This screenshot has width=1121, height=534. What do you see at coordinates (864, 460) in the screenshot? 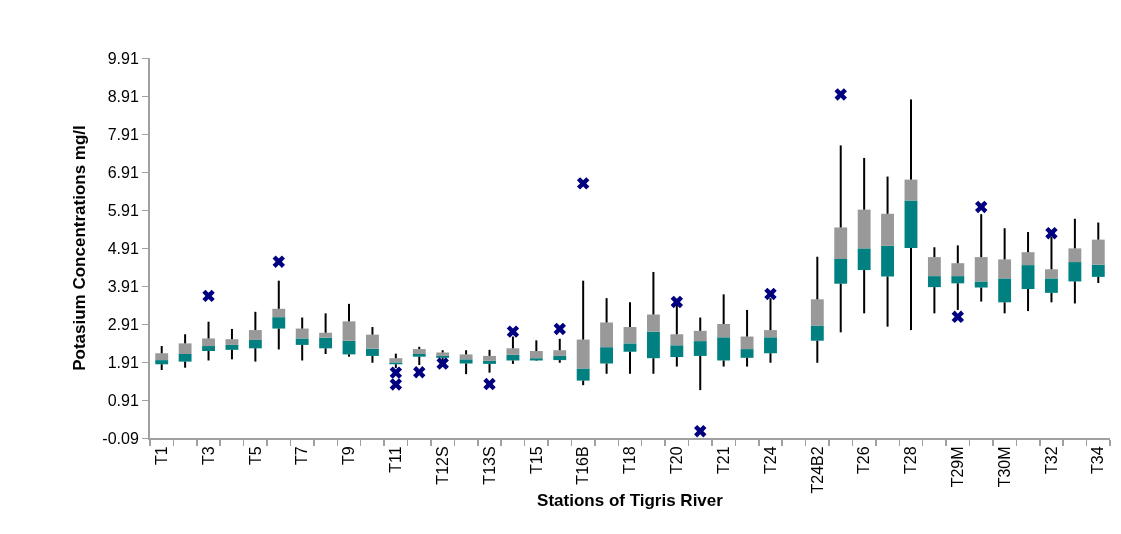
I see `x-tick-label: T26` at bounding box center [864, 460].